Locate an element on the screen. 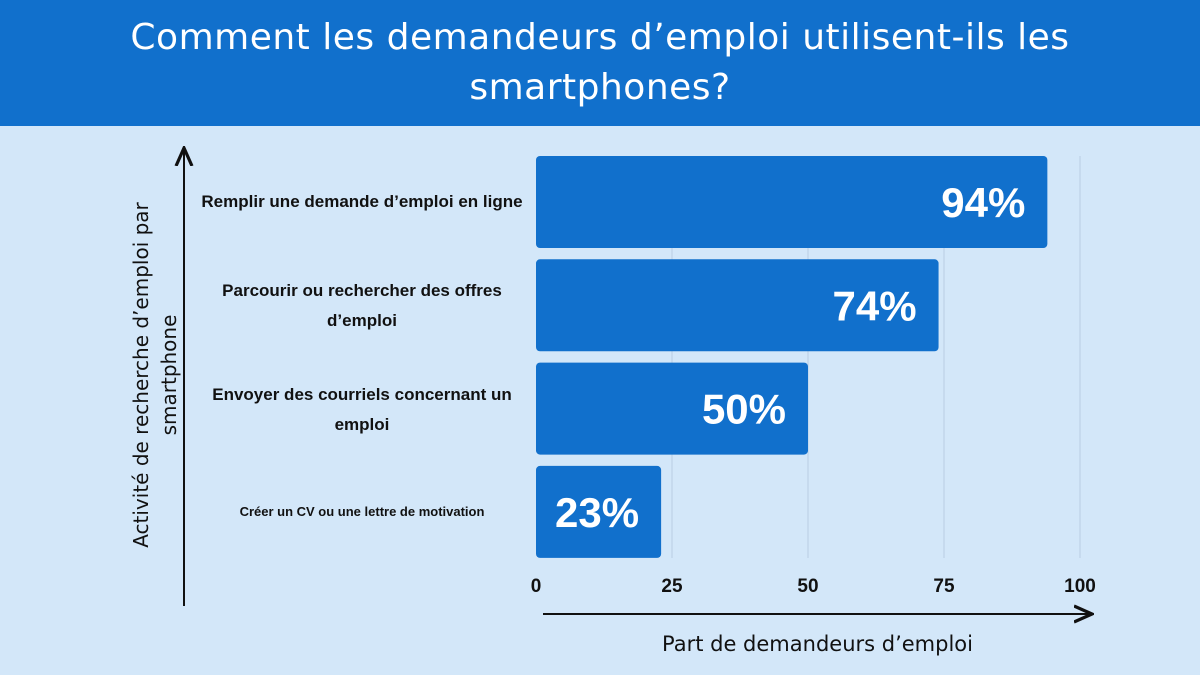  data-label: 50% is located at coordinates (744, 409).